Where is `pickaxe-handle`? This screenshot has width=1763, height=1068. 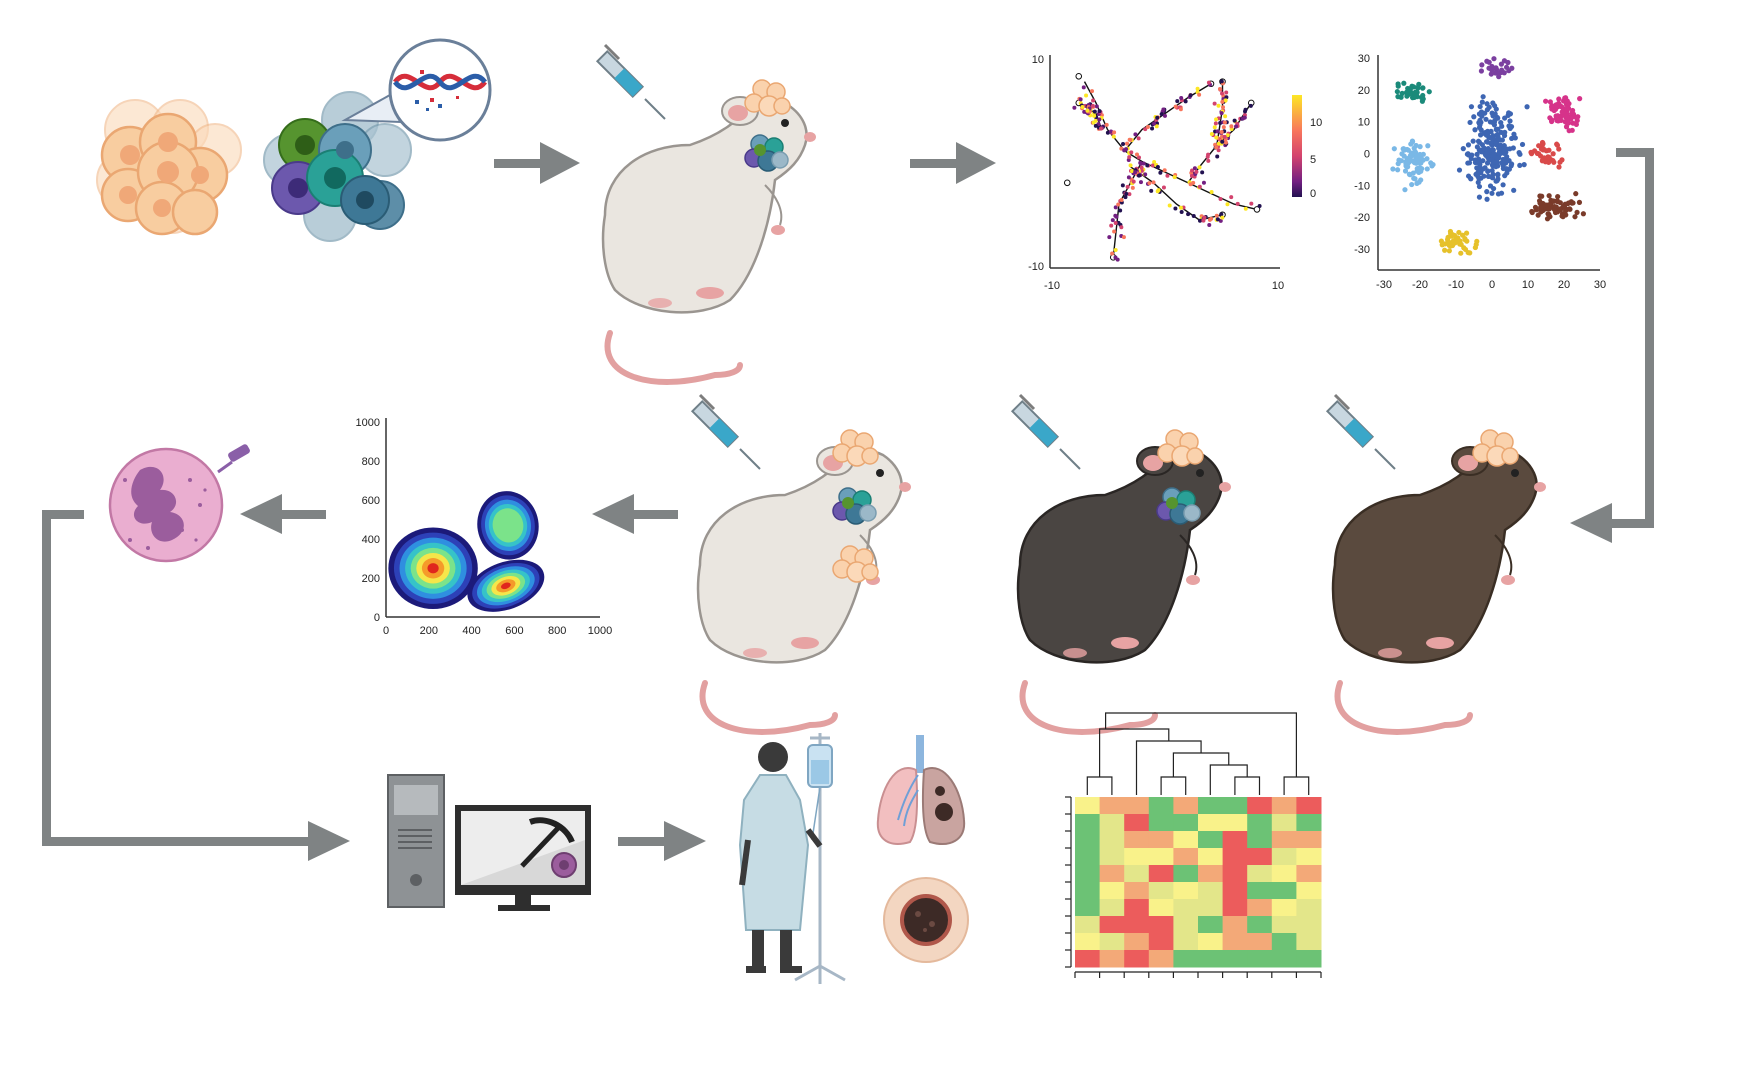 pickaxe-handle is located at coordinates (541, 846).